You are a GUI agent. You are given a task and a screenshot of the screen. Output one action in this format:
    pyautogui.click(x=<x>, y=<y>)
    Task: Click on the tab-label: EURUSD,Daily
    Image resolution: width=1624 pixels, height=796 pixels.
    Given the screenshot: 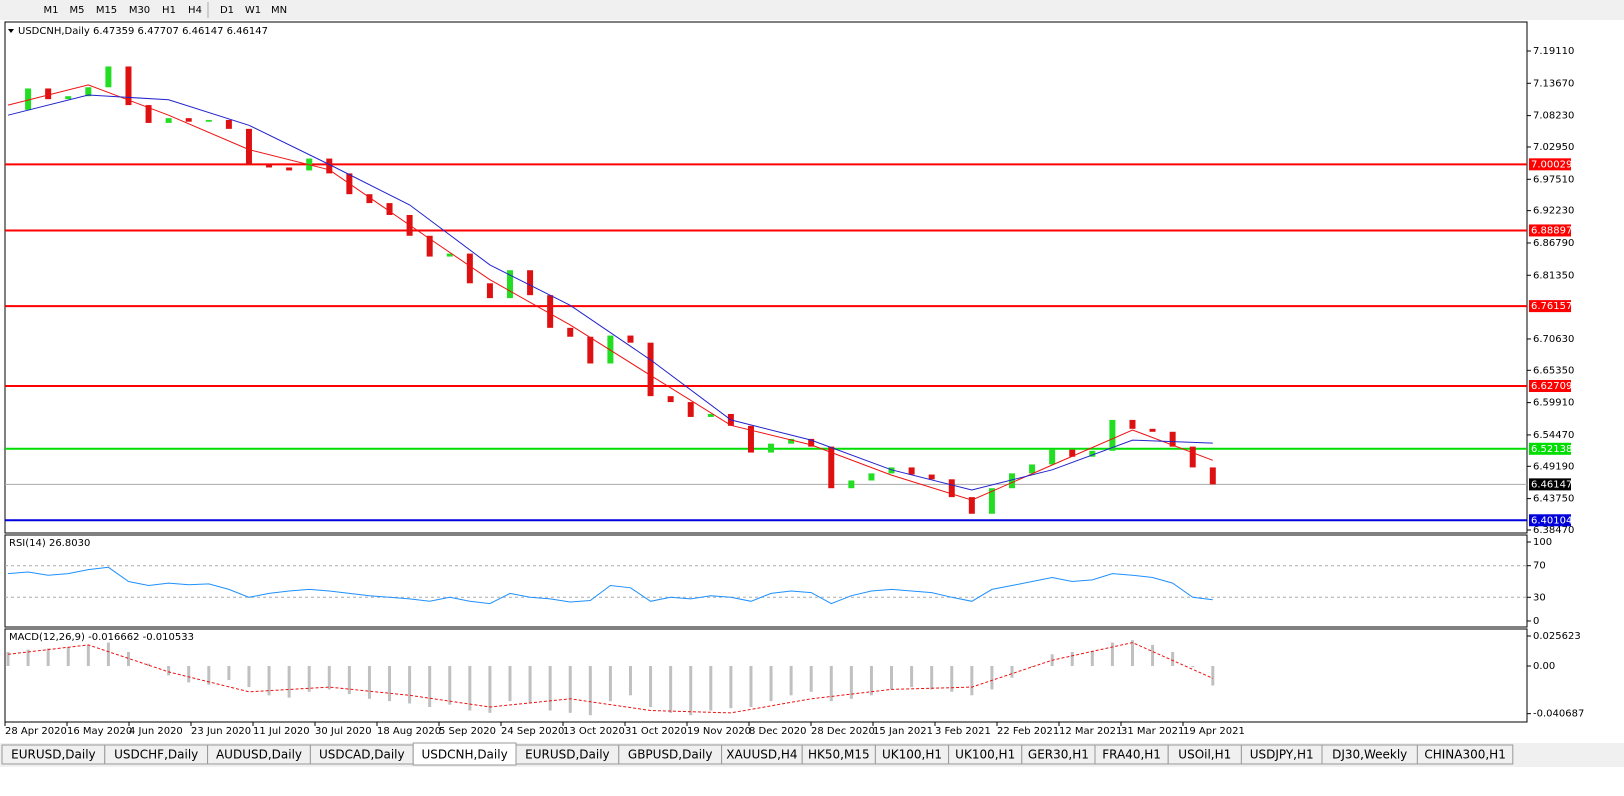 What is the action you would take?
    pyautogui.click(x=53, y=755)
    